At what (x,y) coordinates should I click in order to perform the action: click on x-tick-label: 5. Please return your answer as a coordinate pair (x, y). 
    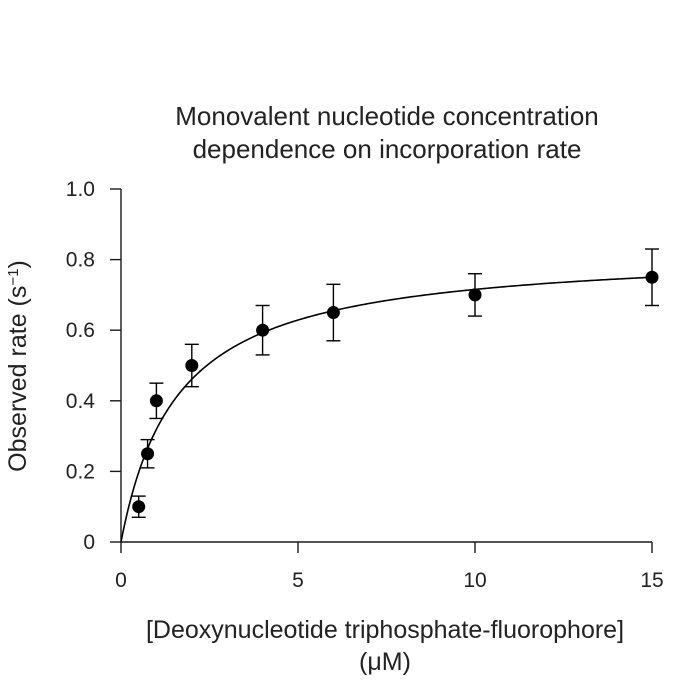
    Looking at the image, I should click on (298, 580).